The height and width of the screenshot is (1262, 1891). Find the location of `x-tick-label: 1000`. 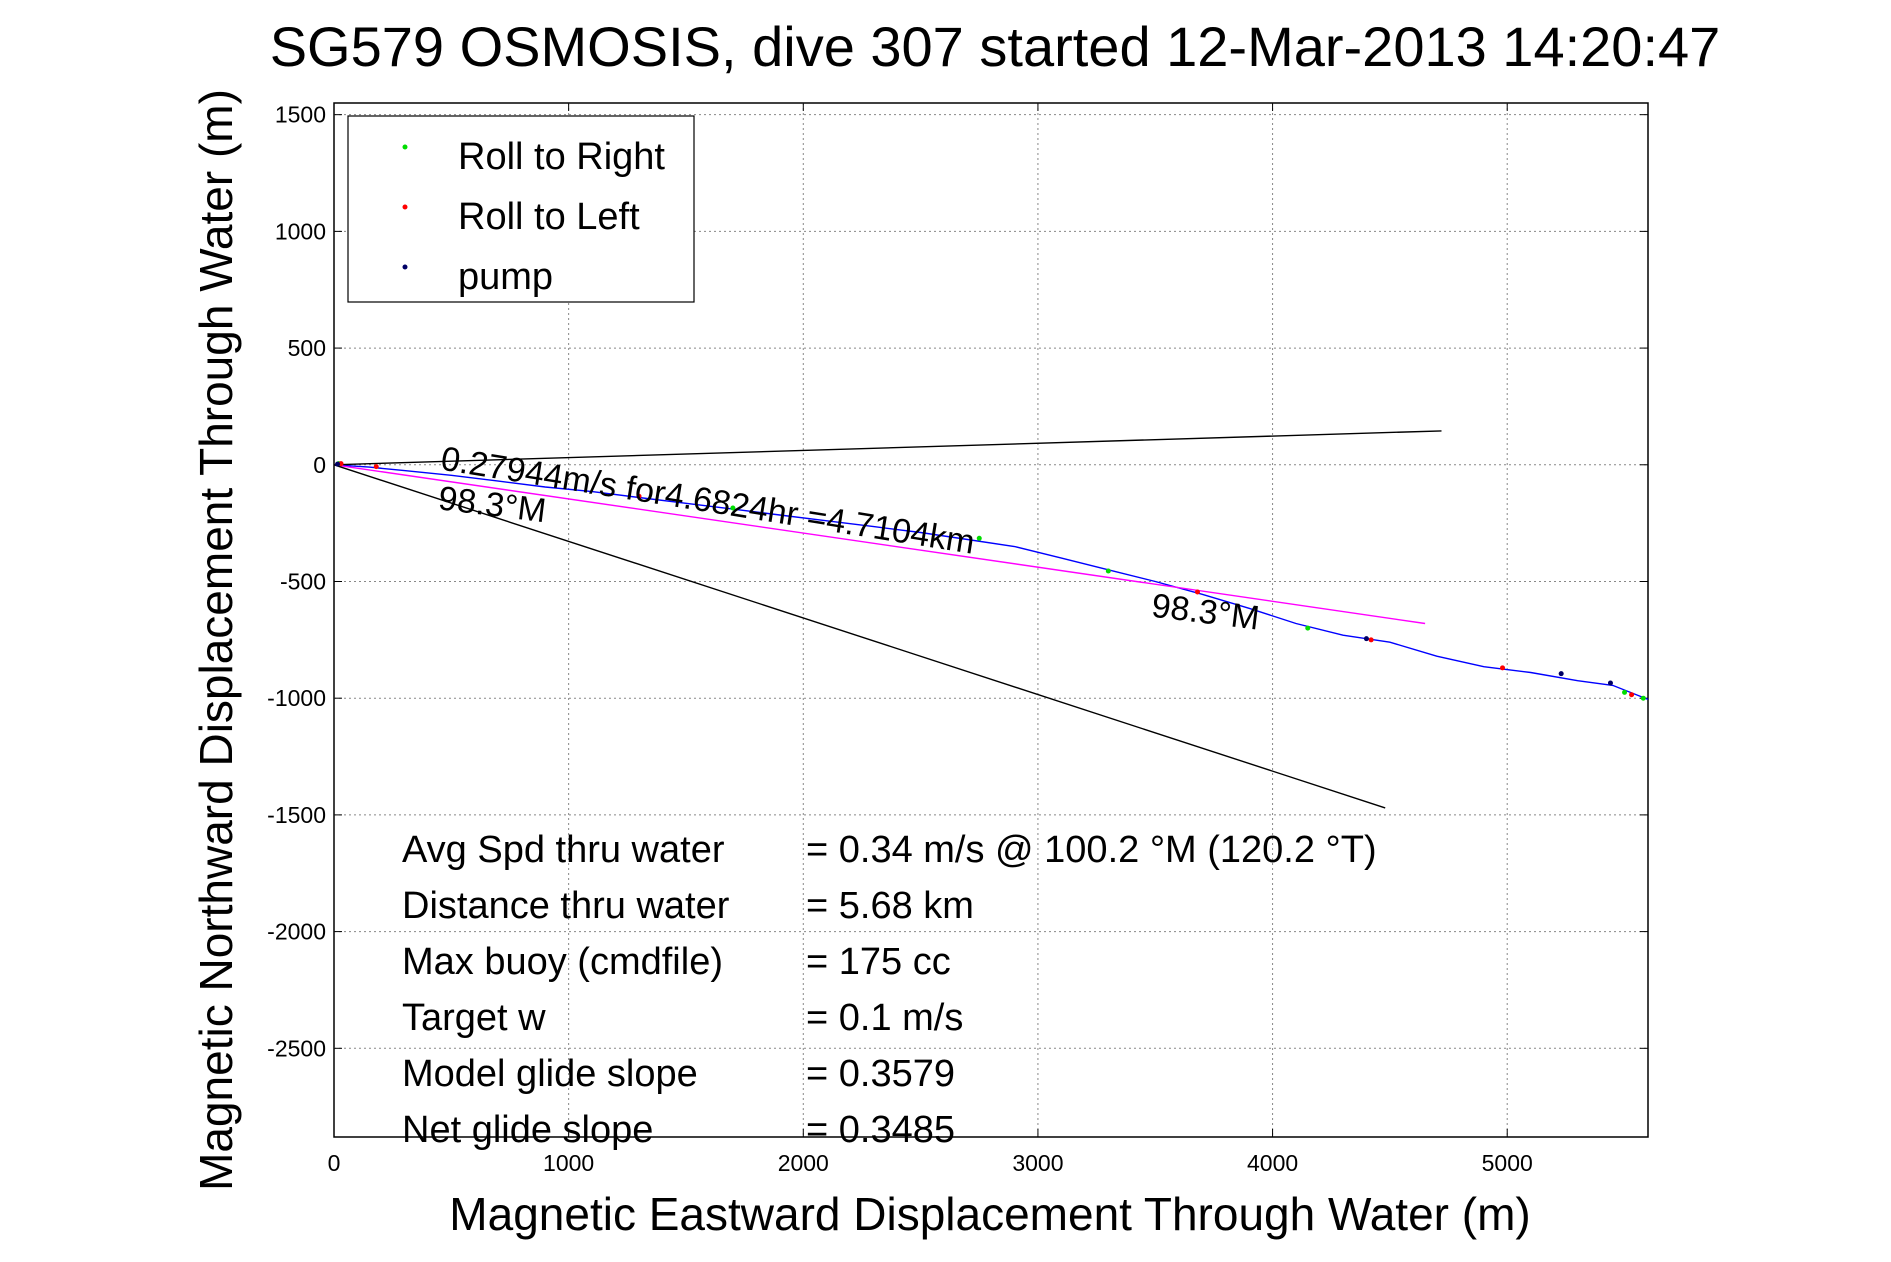

x-tick-label: 1000 is located at coordinates (568, 1163).